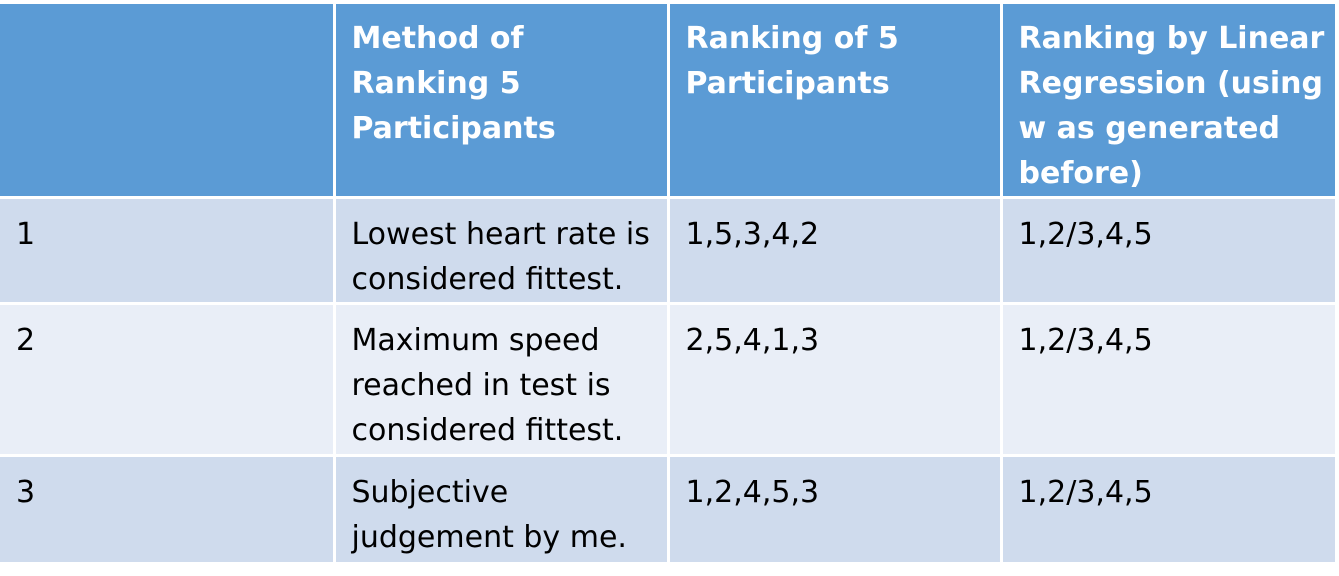 The height and width of the screenshot is (576, 1339). Describe the element at coordinates (167, 508) in the screenshot. I see `cell-index: 3` at that location.